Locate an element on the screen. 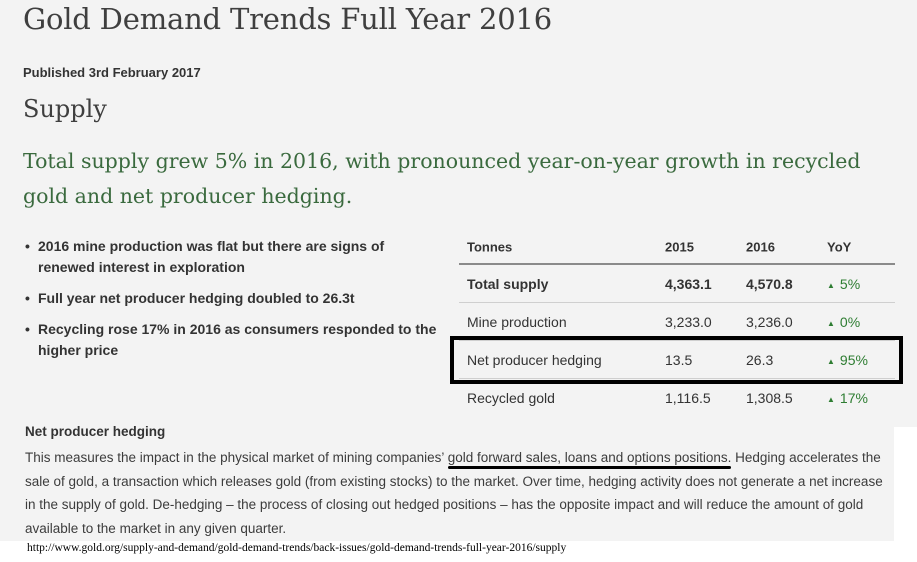 The height and width of the screenshot is (562, 917). row-label: Net producer hedging is located at coordinates (534, 359).